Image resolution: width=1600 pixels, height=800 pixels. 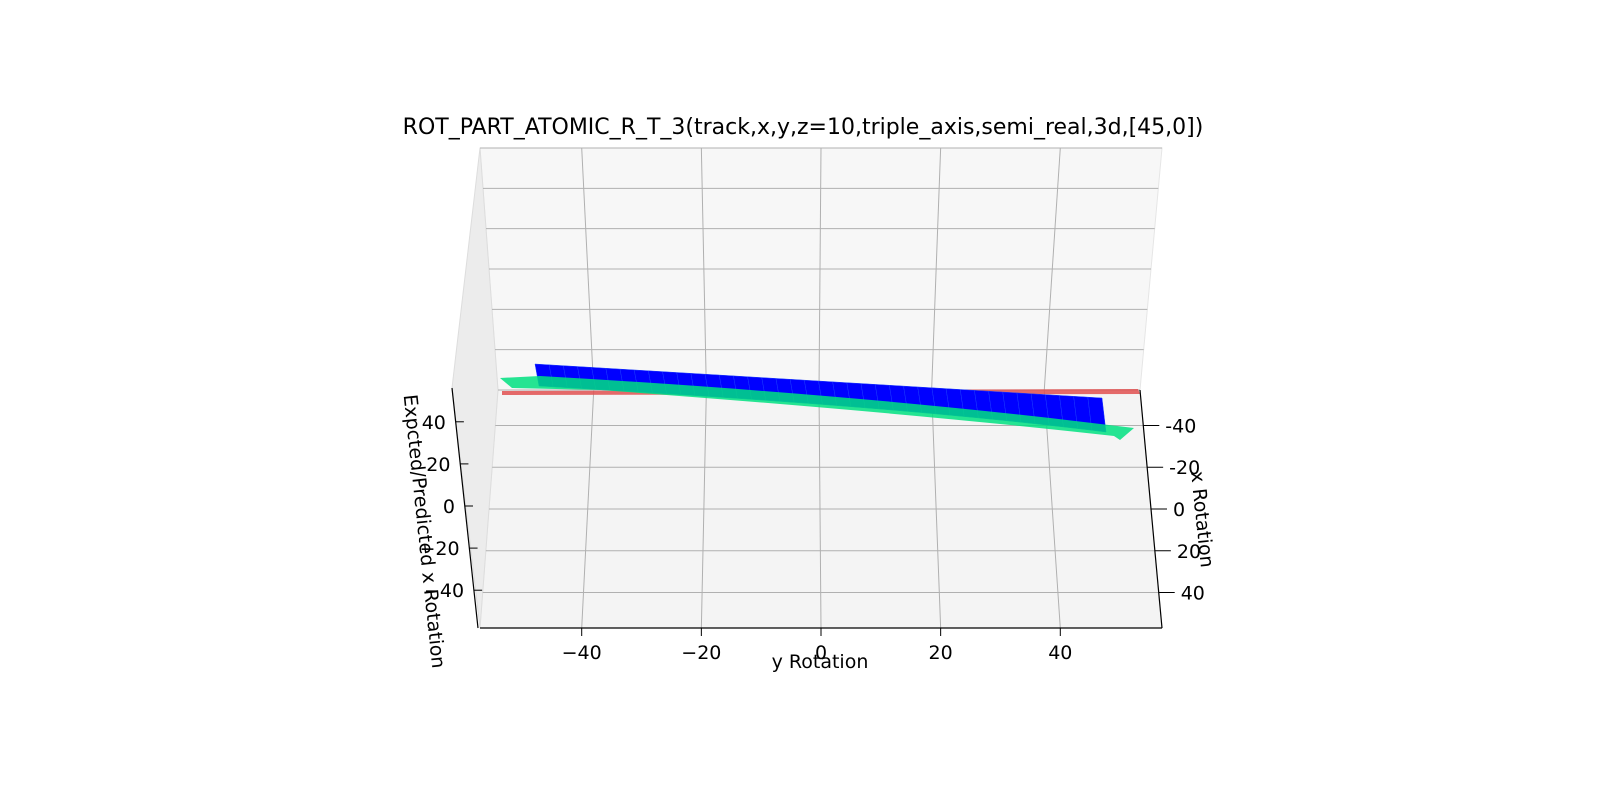 What do you see at coordinates (821, 653) in the screenshot?
I see `y-tick-label: 0` at bounding box center [821, 653].